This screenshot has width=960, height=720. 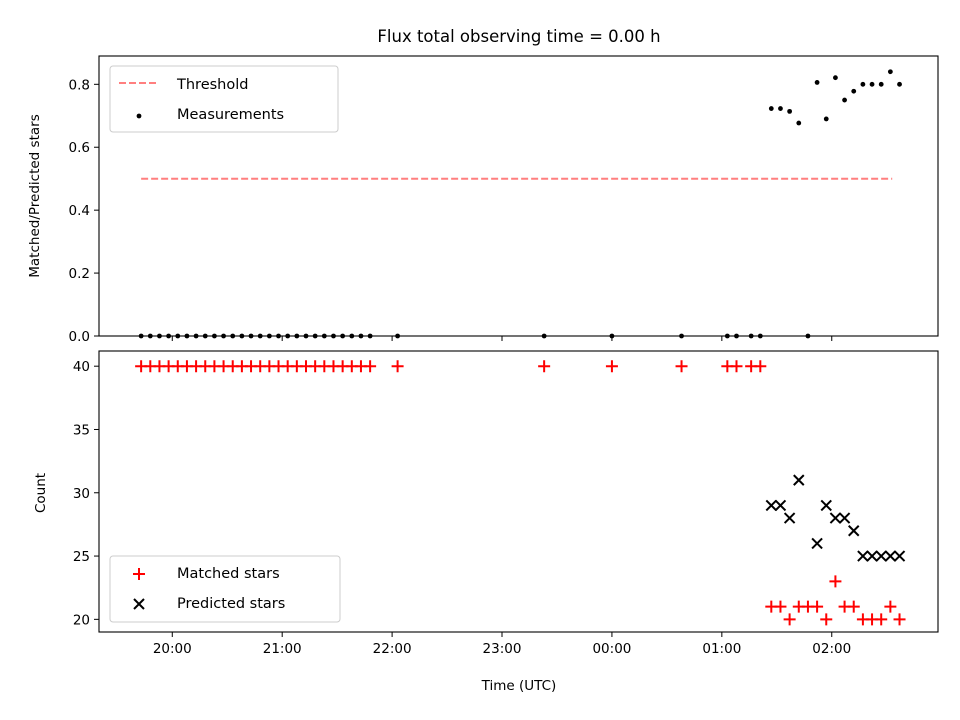 What do you see at coordinates (139, 604) in the screenshot?
I see `predicted-stars-legend-swatch` at bounding box center [139, 604].